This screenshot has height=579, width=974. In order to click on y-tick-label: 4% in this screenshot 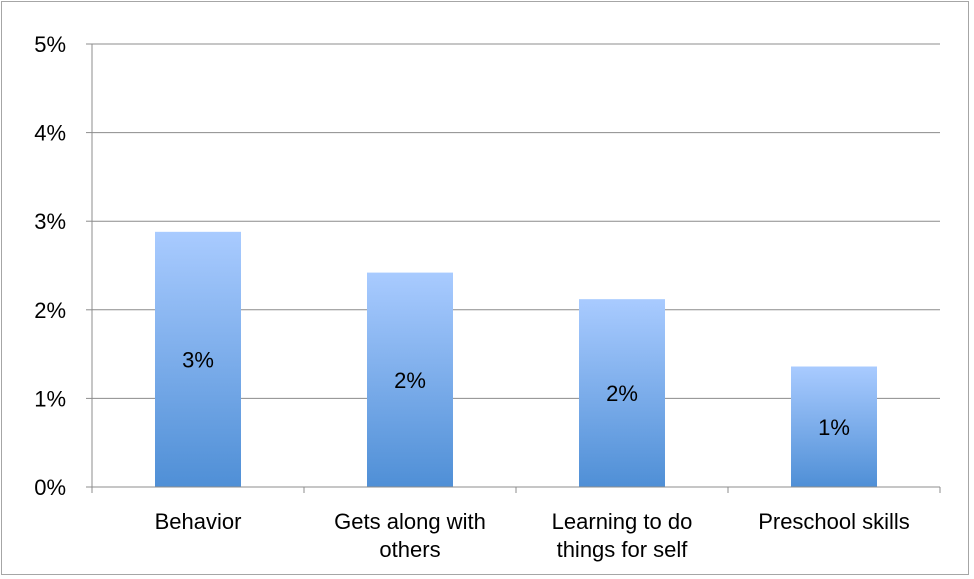, I will do `click(50, 133)`.